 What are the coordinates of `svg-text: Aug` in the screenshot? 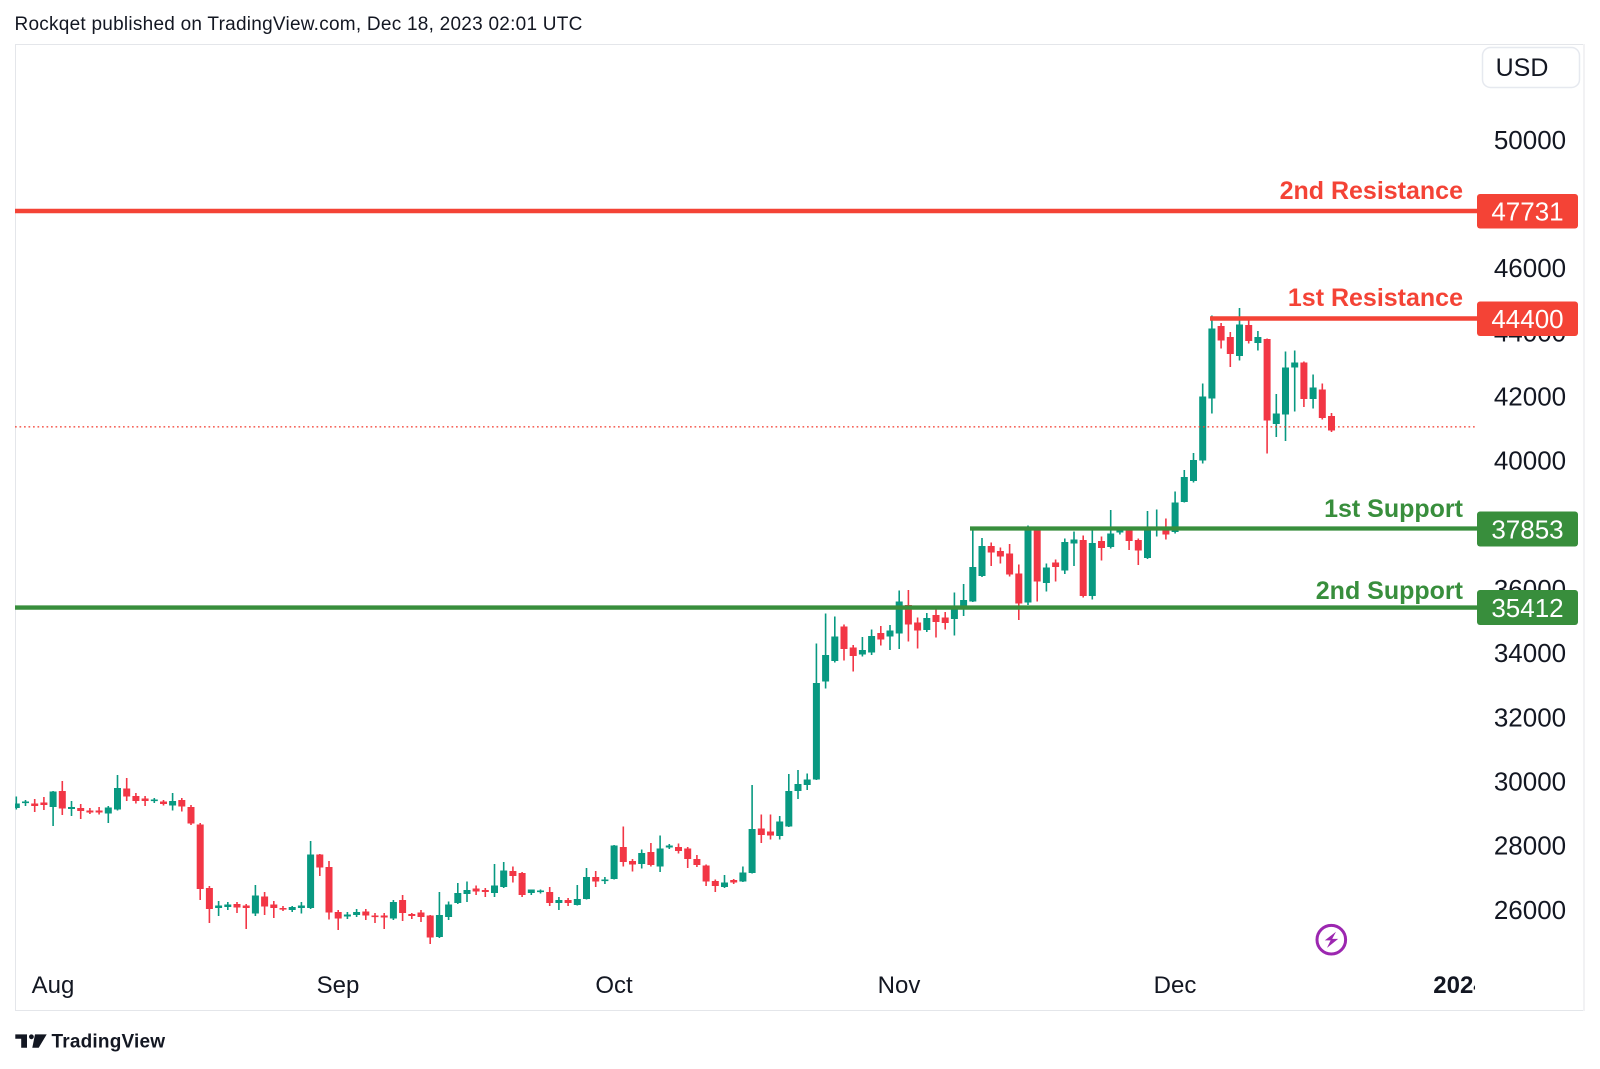 It's located at (53, 985).